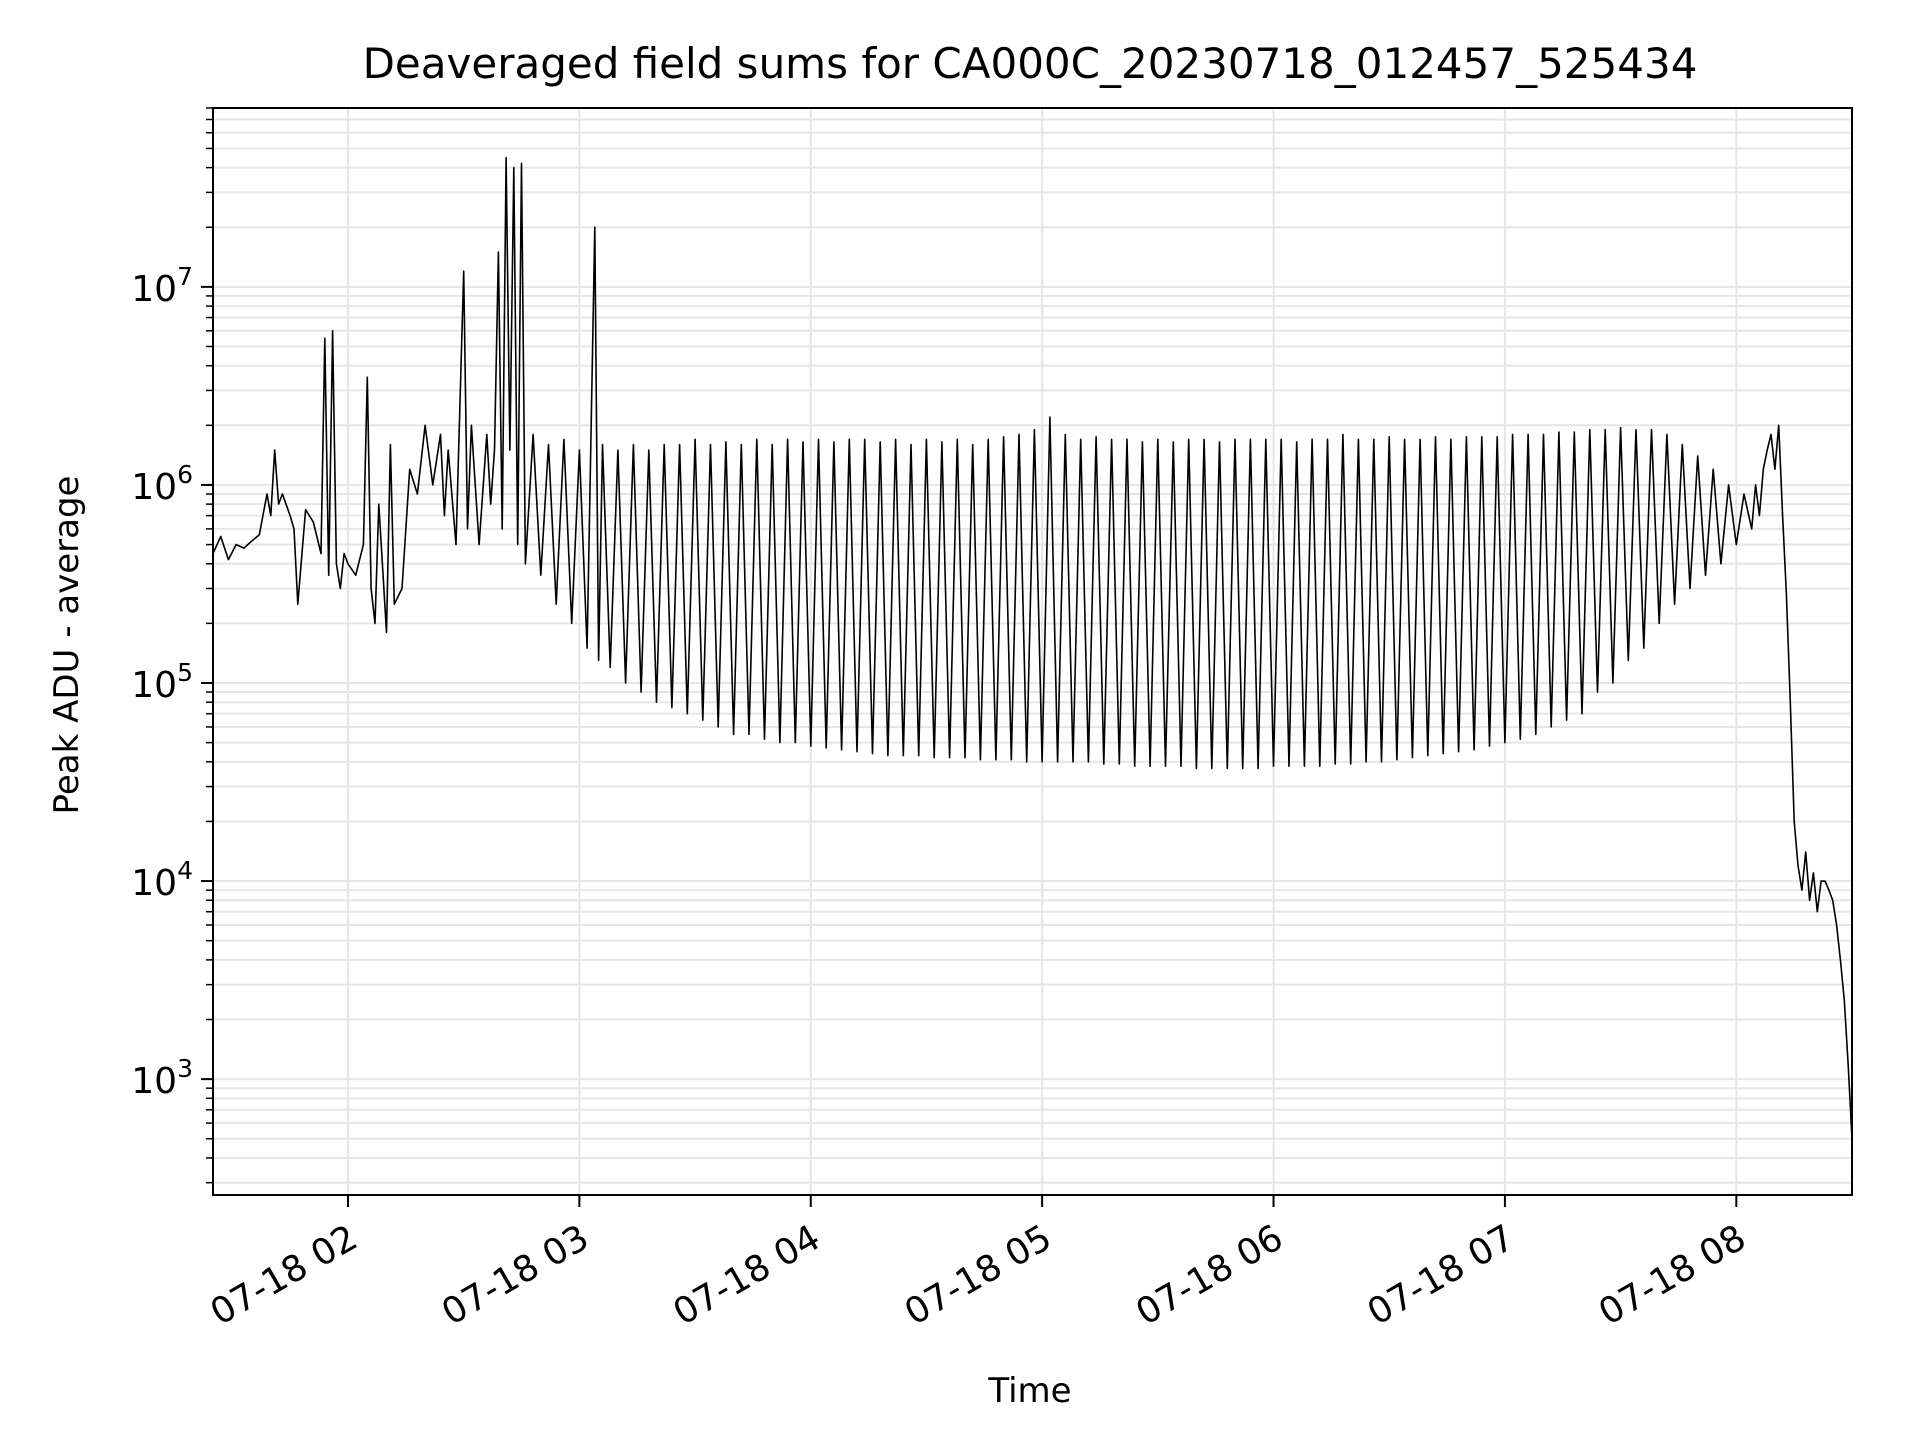 The height and width of the screenshot is (1440, 1920). What do you see at coordinates (1029, 1391) in the screenshot?
I see `x-axis-label: Time` at bounding box center [1029, 1391].